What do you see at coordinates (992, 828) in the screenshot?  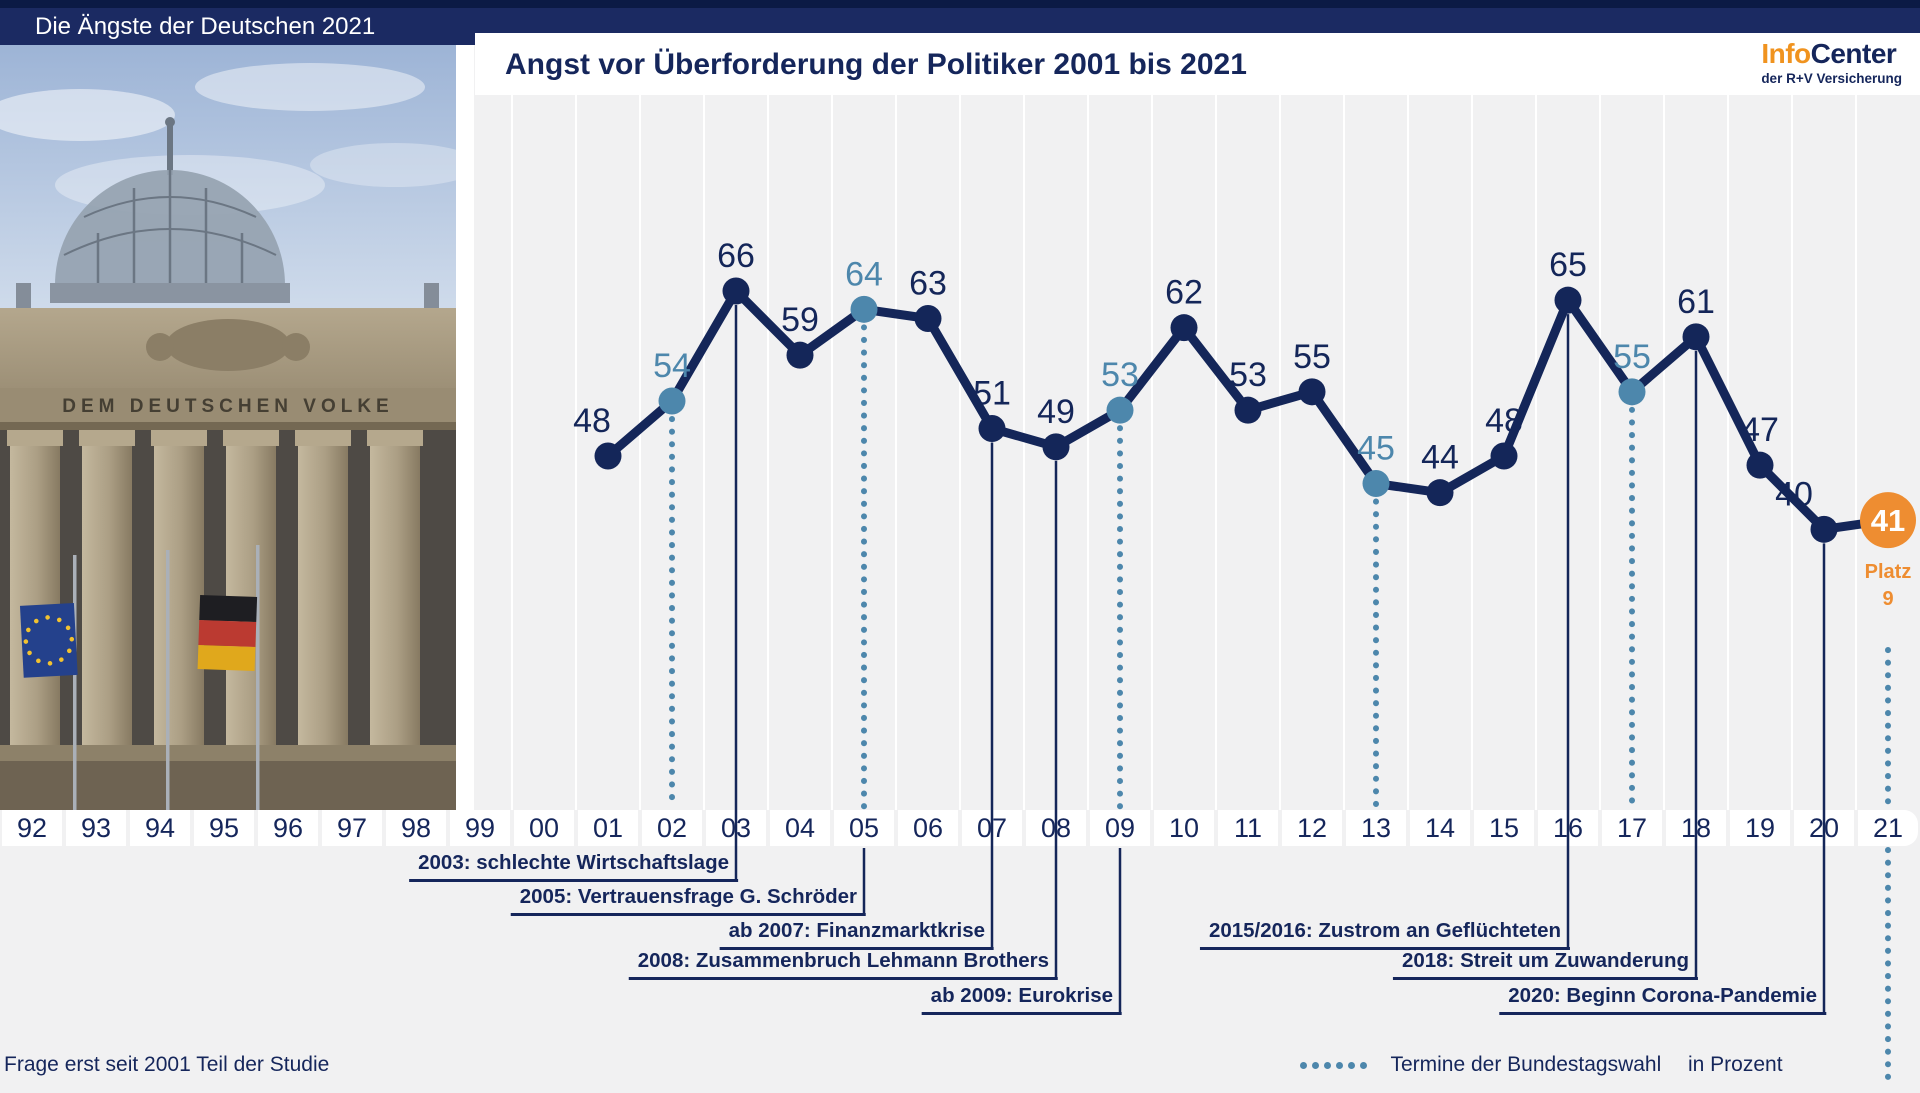 I see `axis-year-label: 07` at bounding box center [992, 828].